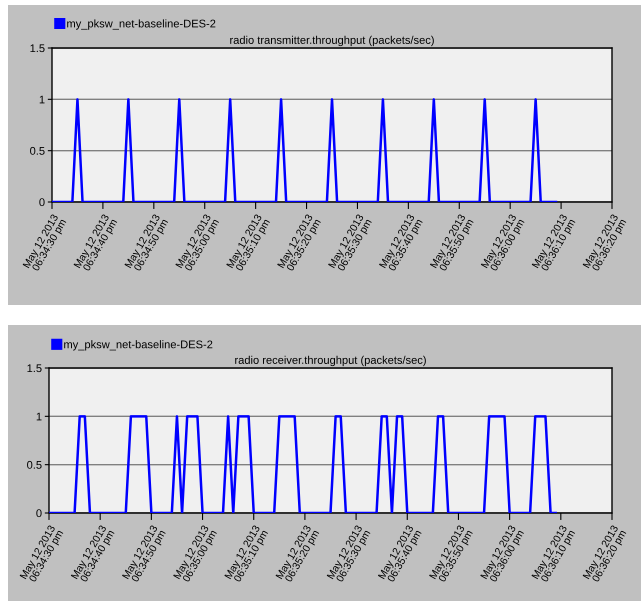 The height and width of the screenshot is (601, 641). I want to click on chart-title: radio transmitter.throughput (packets/sec), so click(332, 41).